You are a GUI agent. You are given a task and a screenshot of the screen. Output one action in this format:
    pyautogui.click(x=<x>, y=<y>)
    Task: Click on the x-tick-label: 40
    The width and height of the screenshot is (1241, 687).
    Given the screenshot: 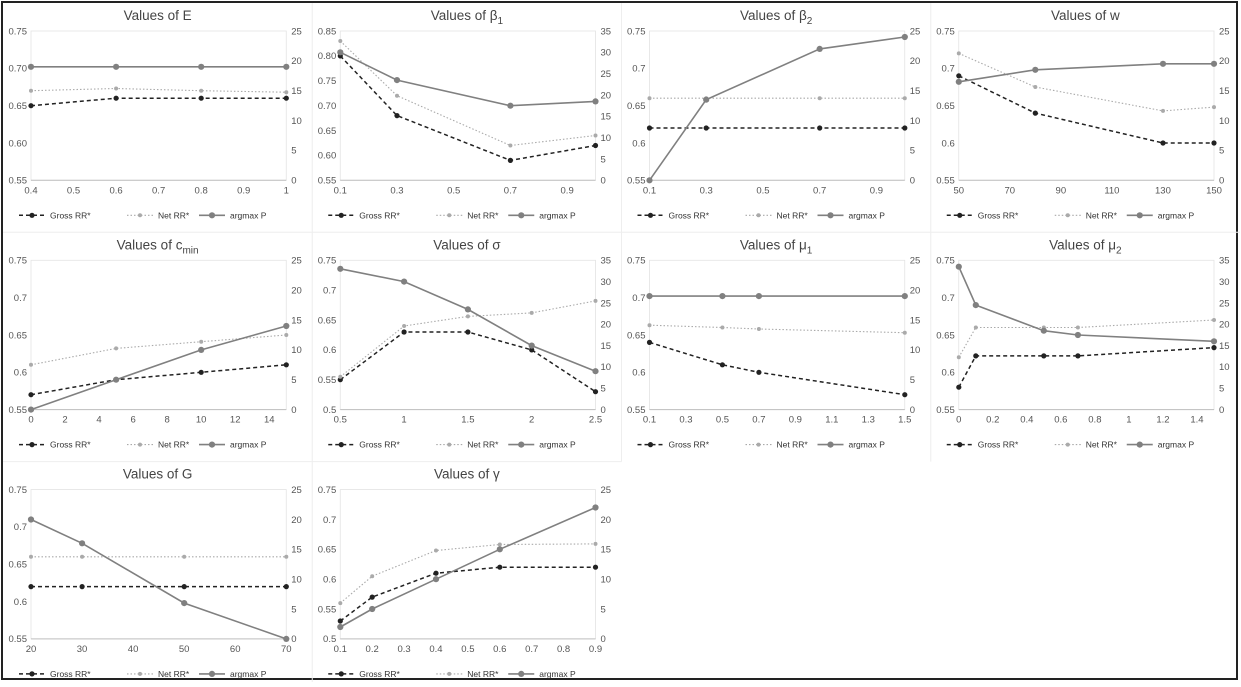 What is the action you would take?
    pyautogui.click(x=133, y=649)
    